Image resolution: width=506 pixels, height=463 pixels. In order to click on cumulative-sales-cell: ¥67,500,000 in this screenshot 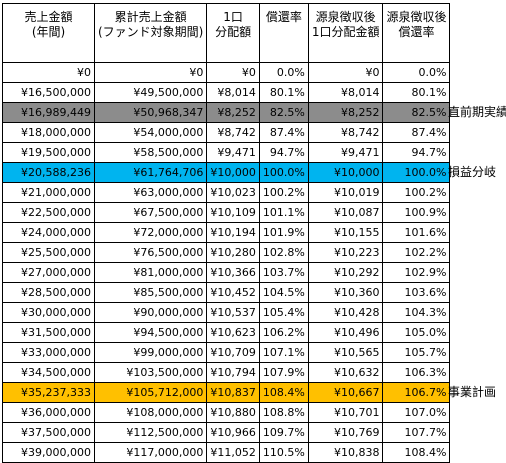, I will do `click(150, 212)`.